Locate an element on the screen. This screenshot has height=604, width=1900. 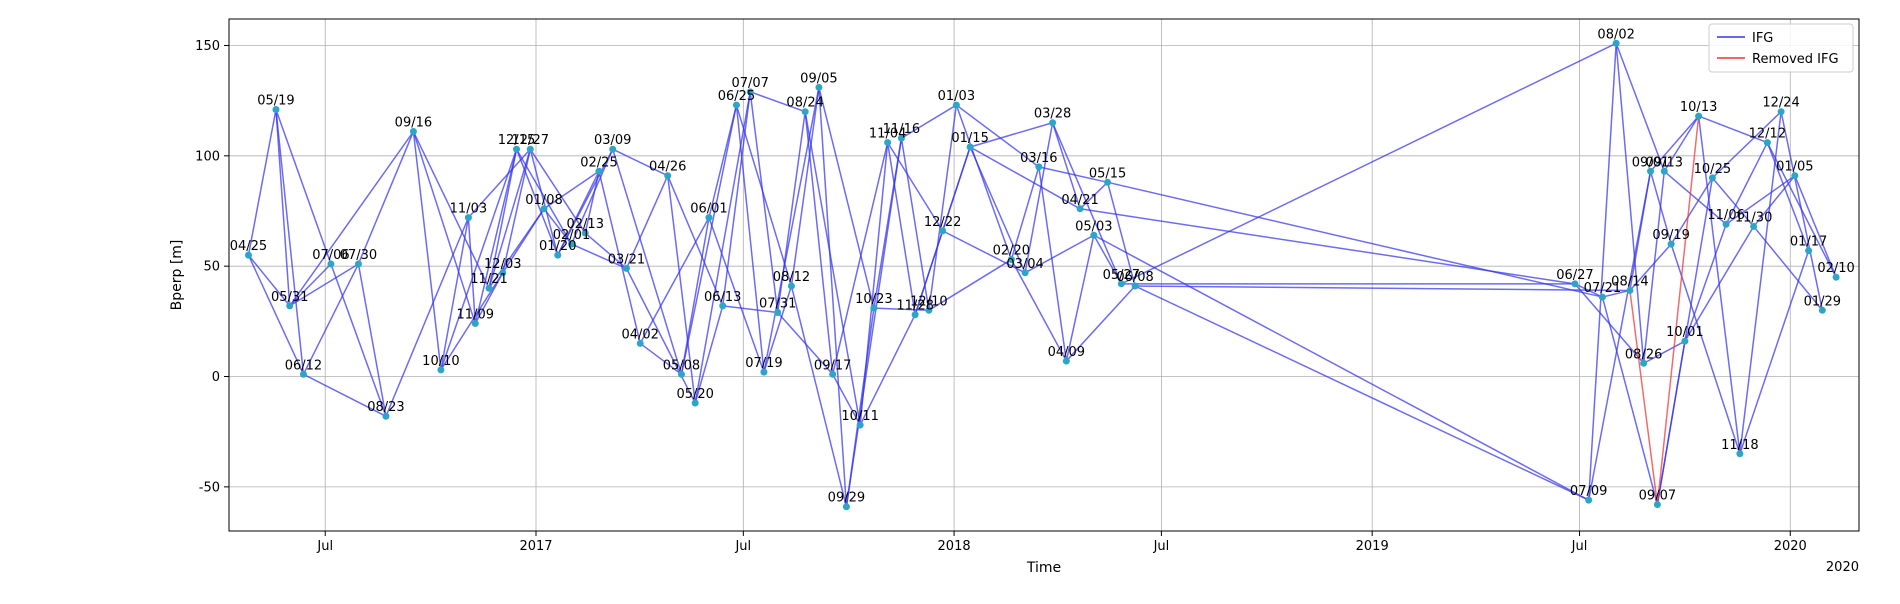
y-tick-label: 150 is located at coordinates (207, 46).